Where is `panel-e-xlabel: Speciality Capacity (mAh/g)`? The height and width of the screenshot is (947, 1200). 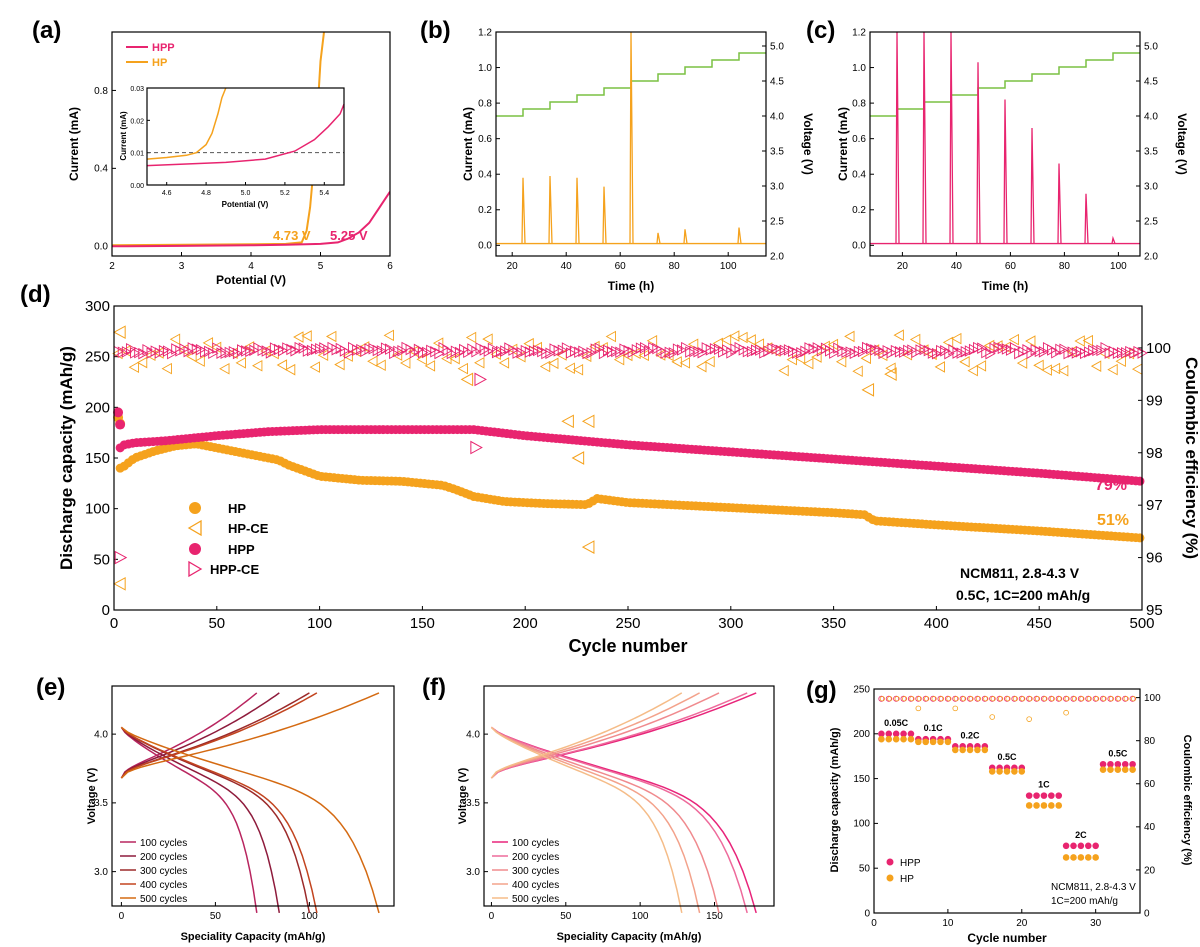
panel-e-xlabel: Speciality Capacity (mAh/g) is located at coordinates (253, 937).